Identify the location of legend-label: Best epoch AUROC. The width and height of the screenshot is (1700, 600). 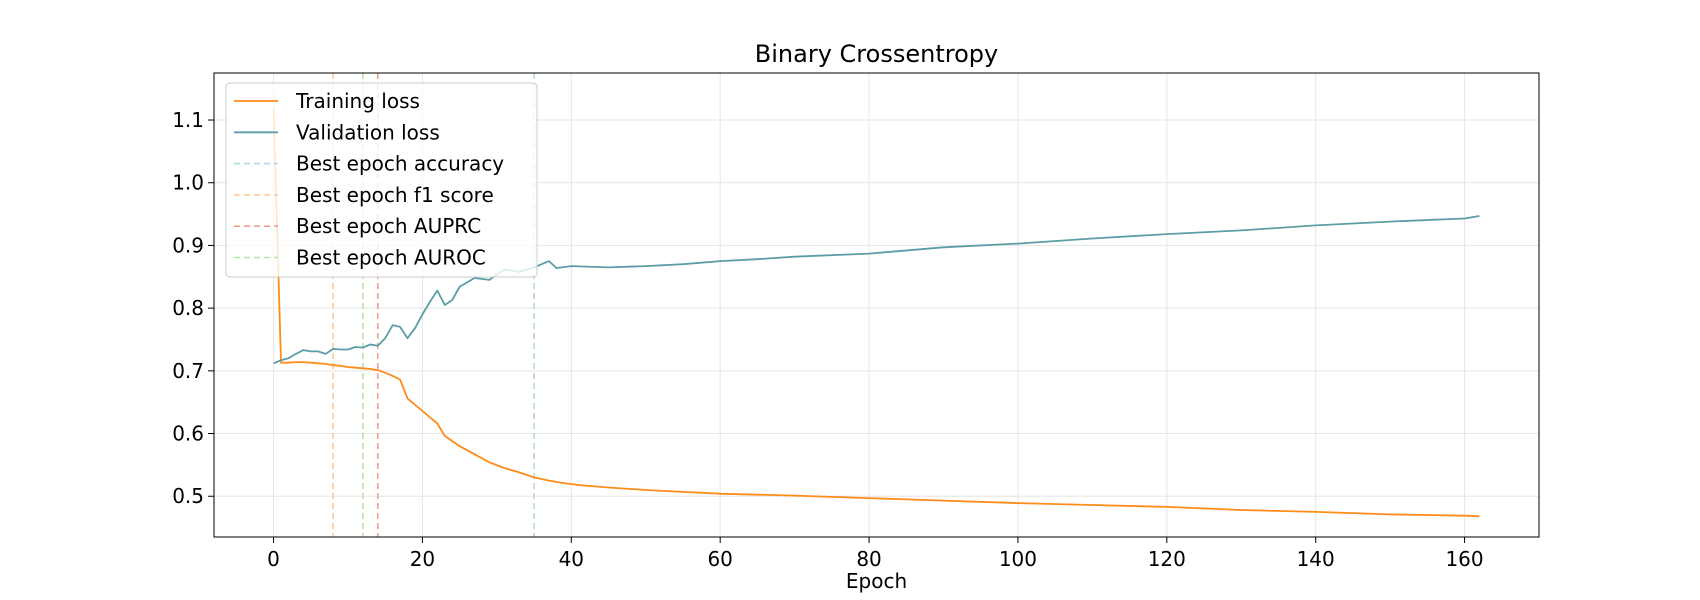
(391, 258).